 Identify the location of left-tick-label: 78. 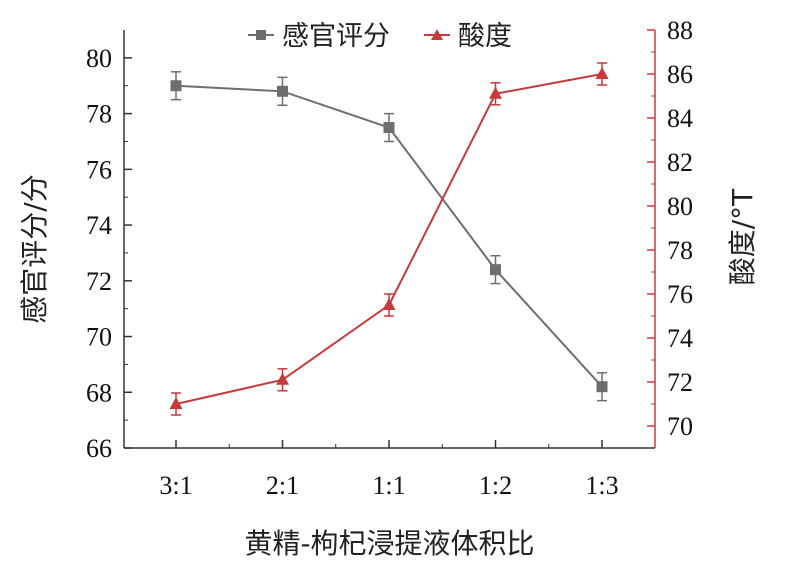
(99, 114).